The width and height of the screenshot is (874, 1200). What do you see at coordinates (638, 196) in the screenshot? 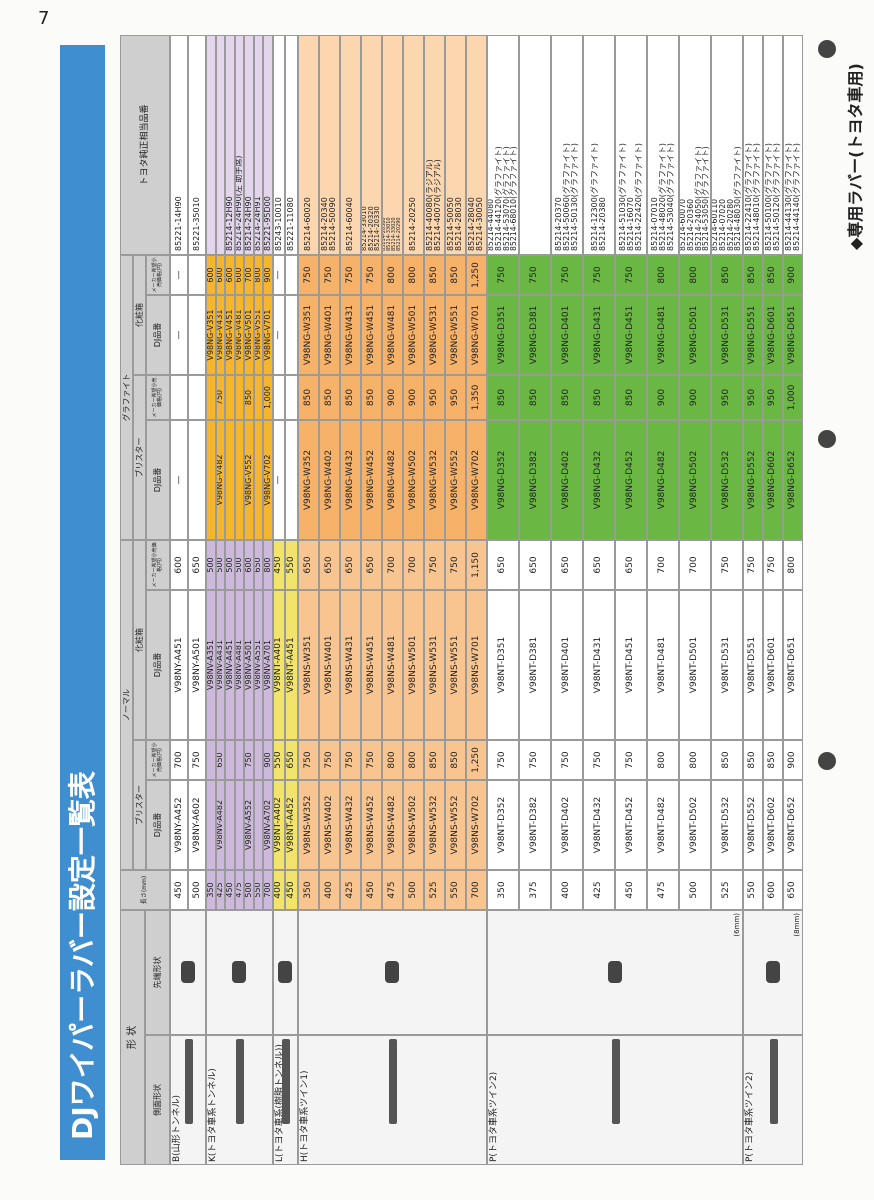
I see `toyota-code: 85214-22420(グラファイト)` at bounding box center [638, 196].